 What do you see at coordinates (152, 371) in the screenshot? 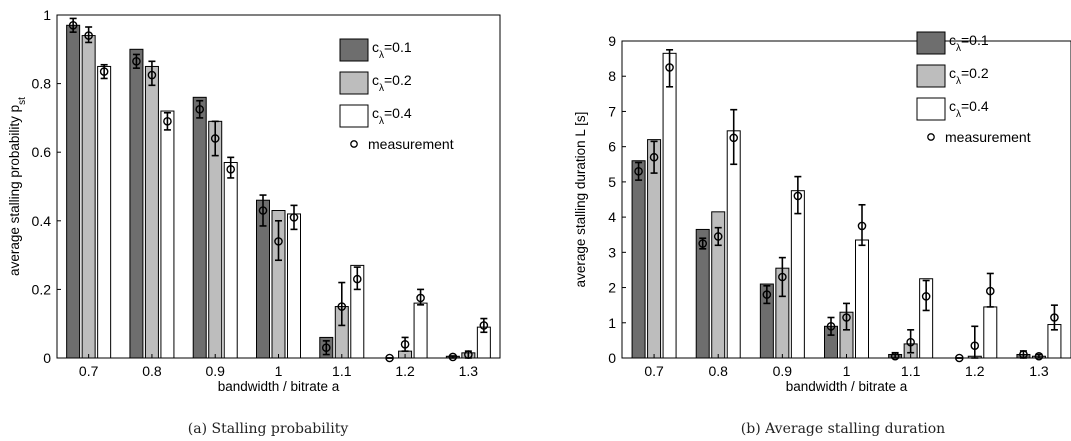
I see `x-tick-label: 0.8` at bounding box center [152, 371].